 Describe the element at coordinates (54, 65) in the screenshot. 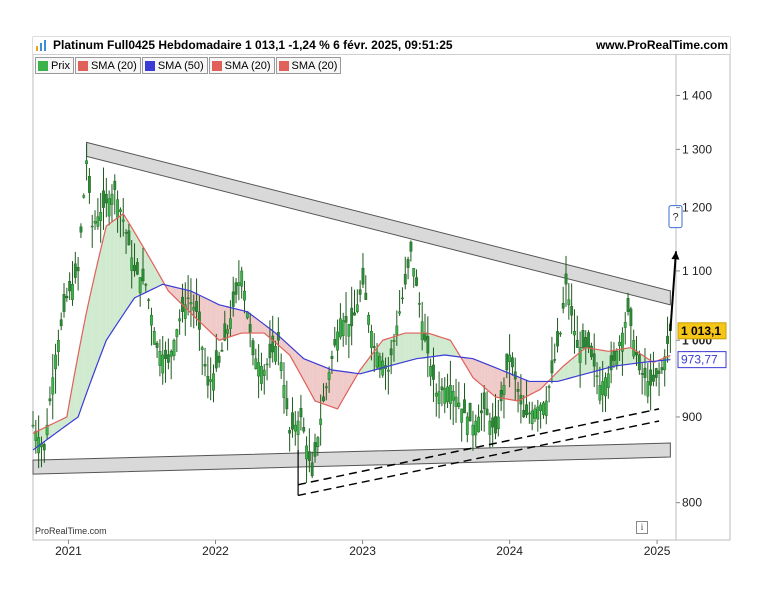

I see `legend-item: Prix` at that location.